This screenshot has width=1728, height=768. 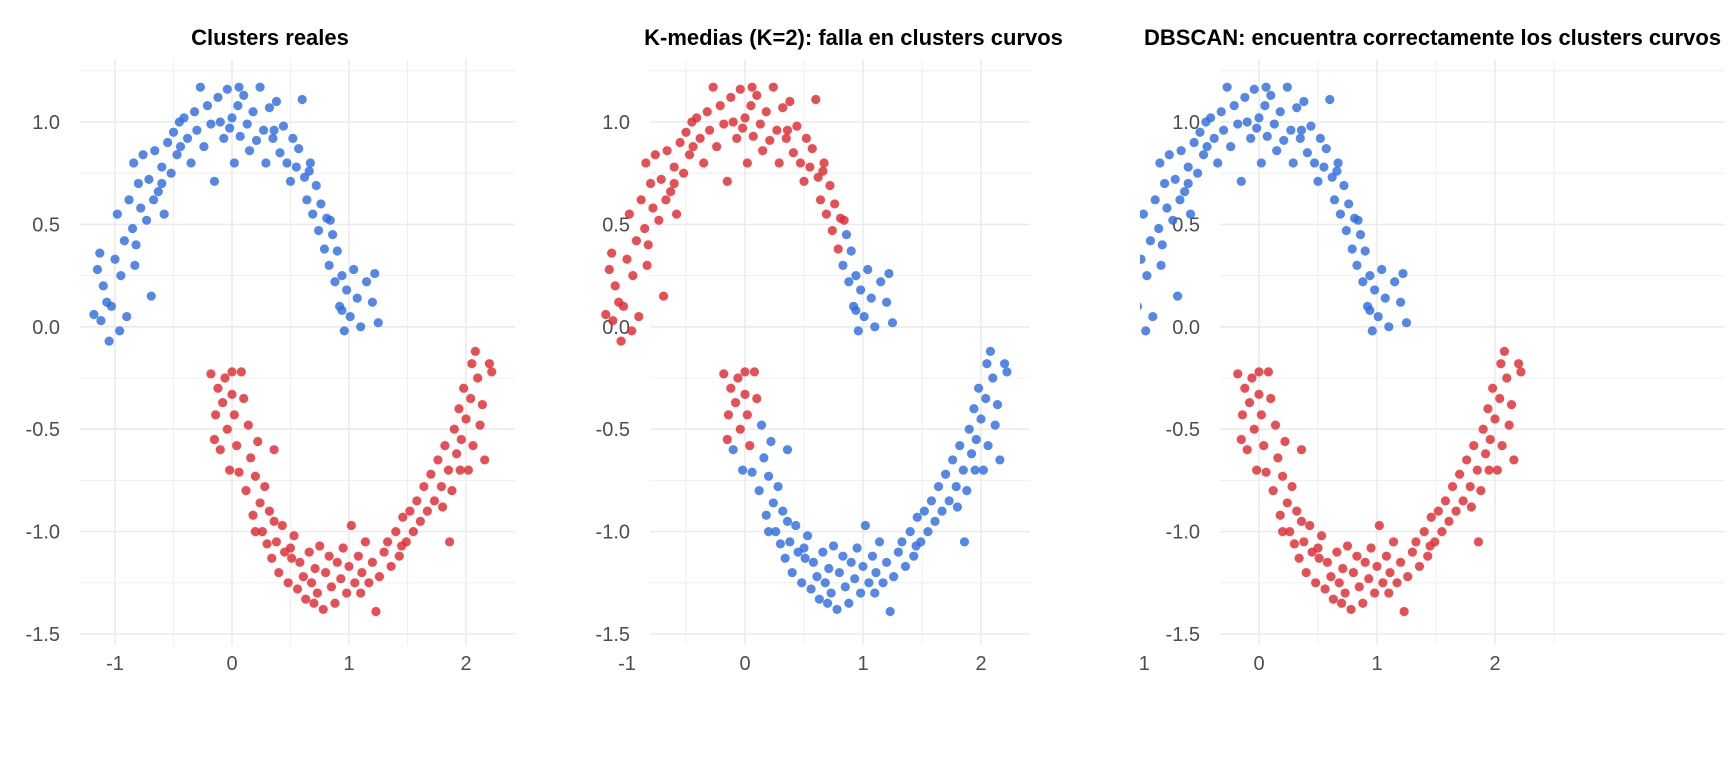 What do you see at coordinates (43, 430) in the screenshot?
I see `y-tick-label: -0.5` at bounding box center [43, 430].